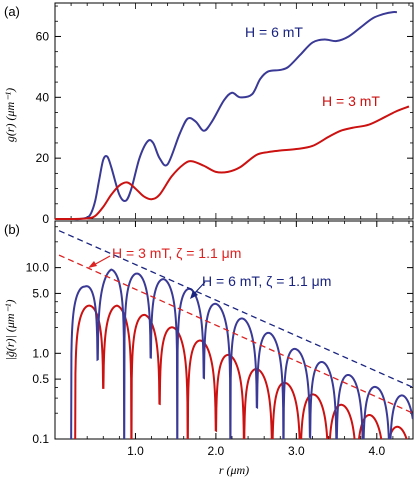 This screenshot has width=415, height=486. Describe the element at coordinates (266, 281) in the screenshot. I see `annotation-h6-zeta-label: H = 6 mT, ζ = 1.1 μm` at that location.